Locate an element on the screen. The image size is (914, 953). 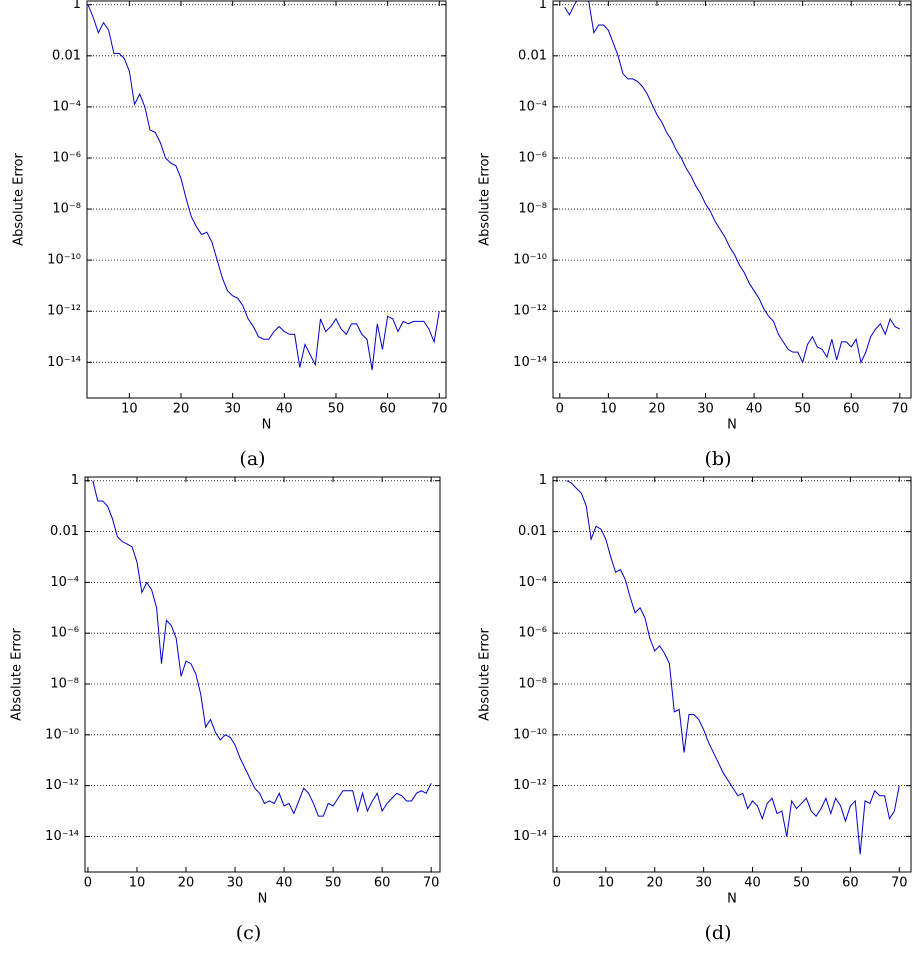
caption: (b) is located at coordinates (718, 459).